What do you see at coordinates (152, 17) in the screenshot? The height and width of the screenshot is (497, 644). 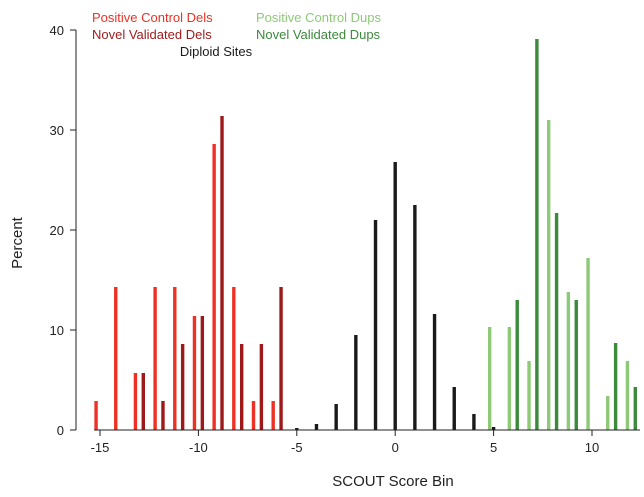 I see `legend-entry: Positive Control Dels` at bounding box center [152, 17].